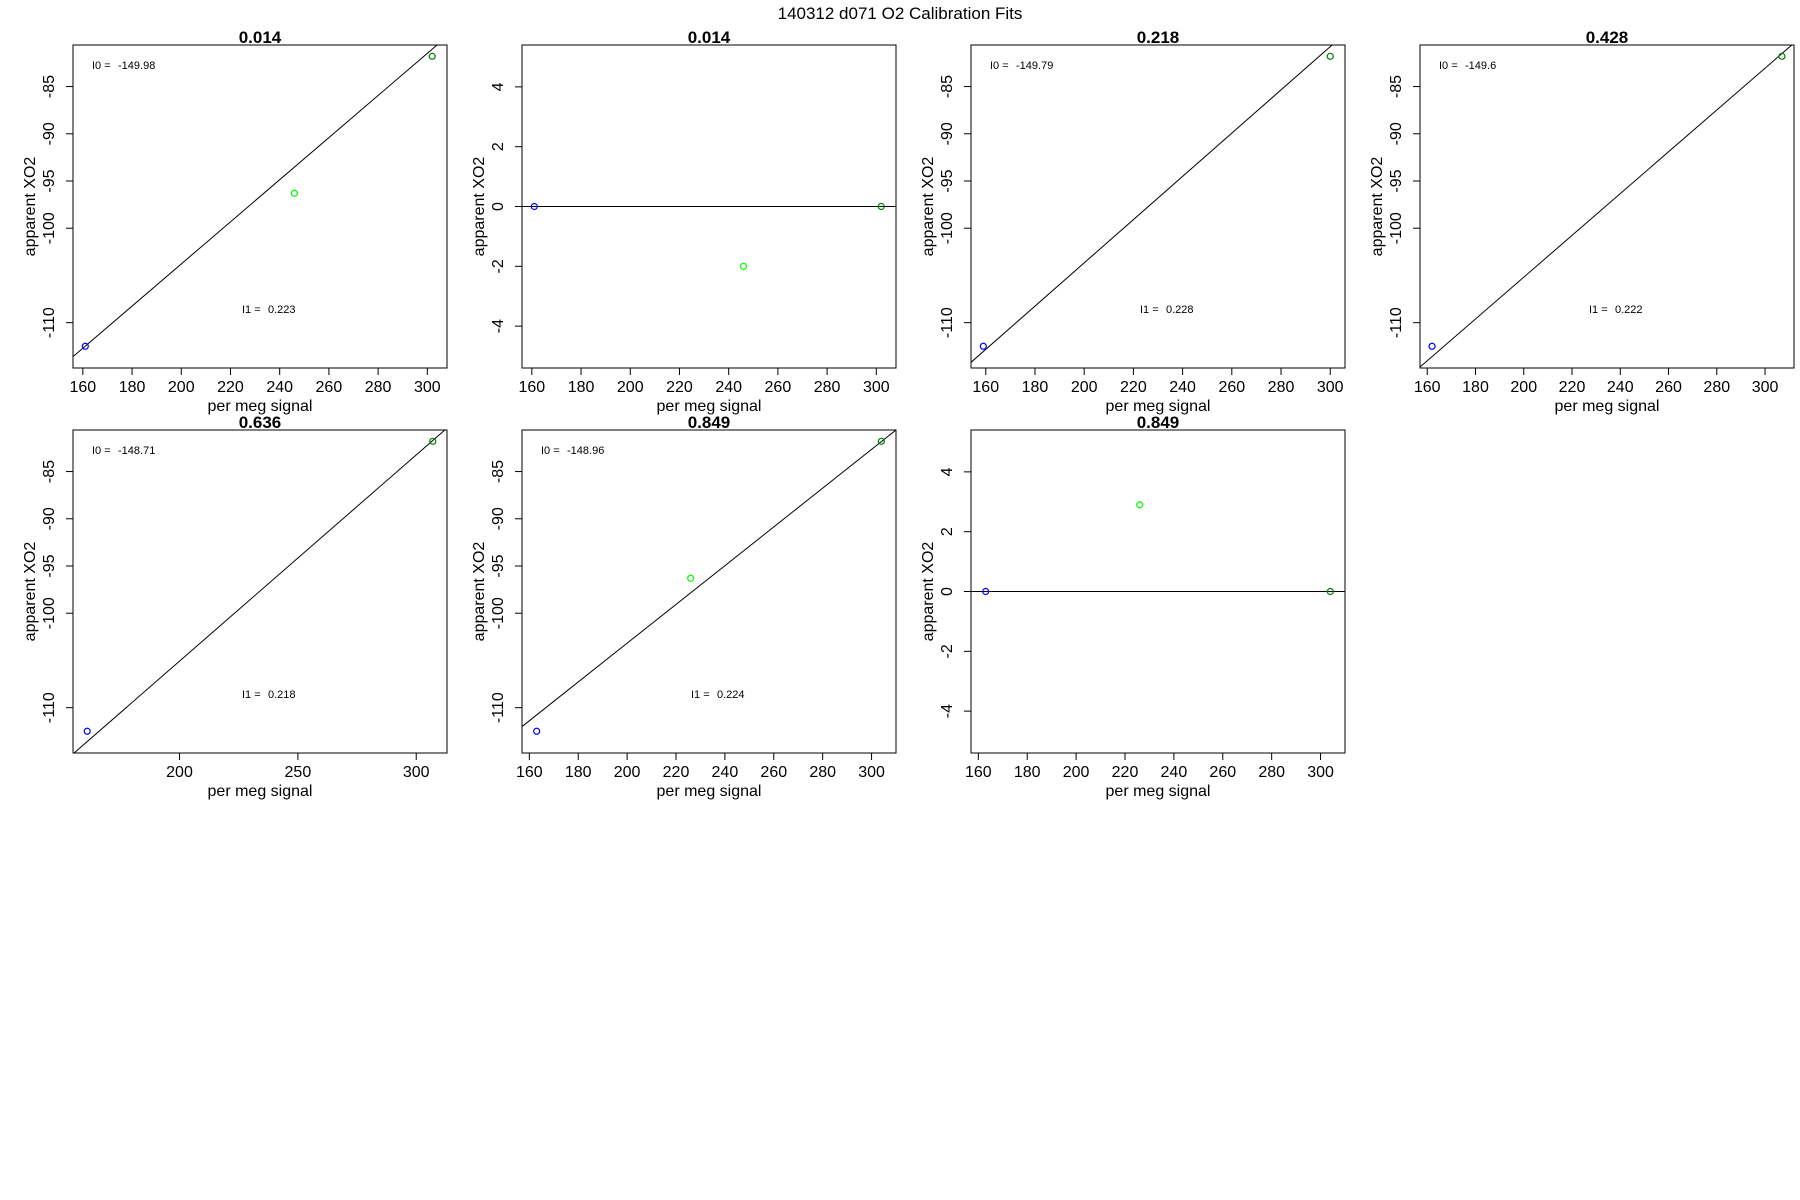  Describe the element at coordinates (728, 387) in the screenshot. I see `panel-2-x-tick-label: 240` at that location.